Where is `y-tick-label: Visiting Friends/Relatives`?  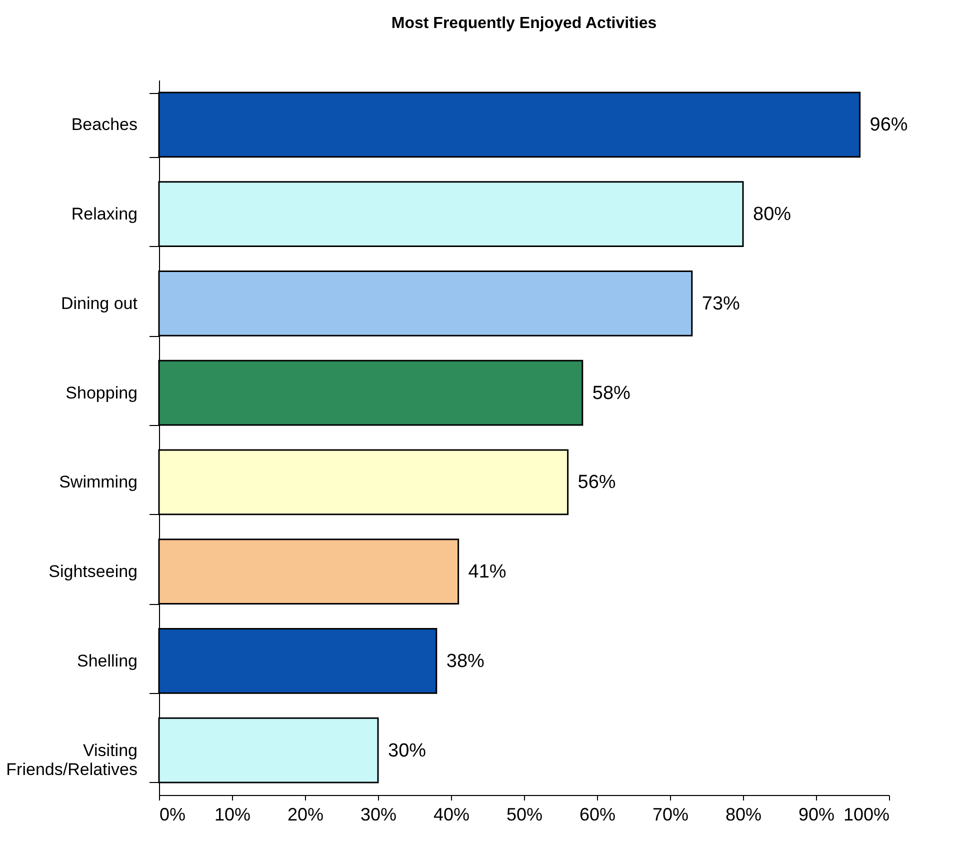
y-tick-label: Visiting Friends/Relatives is located at coordinates (72, 759).